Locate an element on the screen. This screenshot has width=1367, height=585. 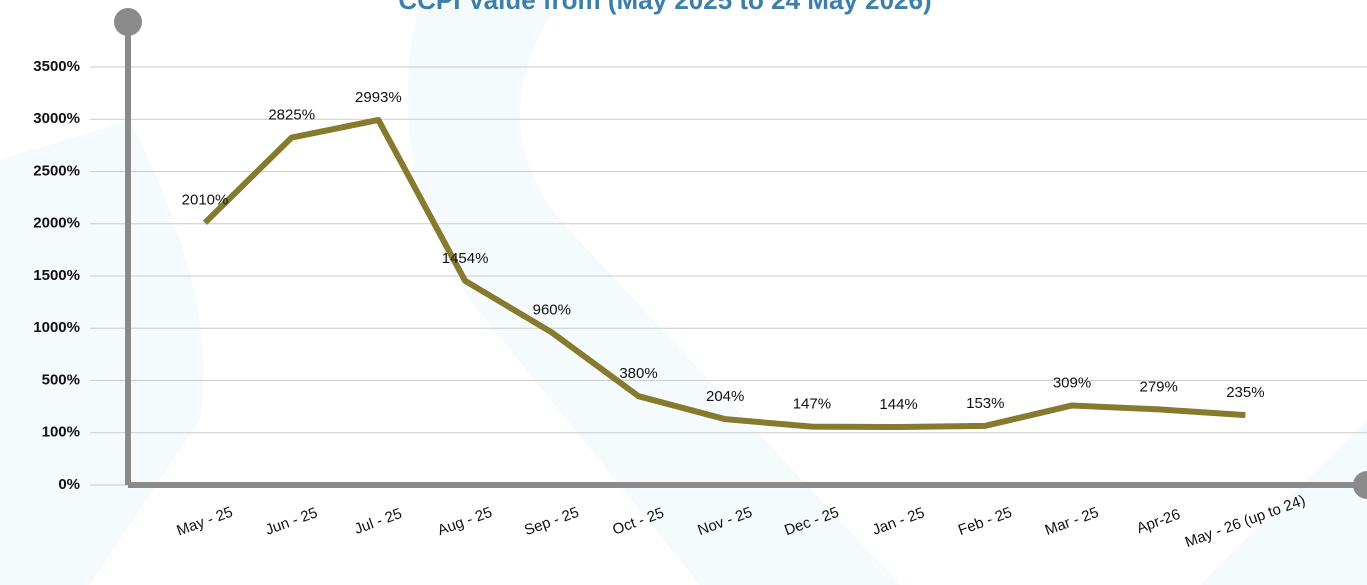
x-tick-label: Sep - 25 is located at coordinates (551, 521).